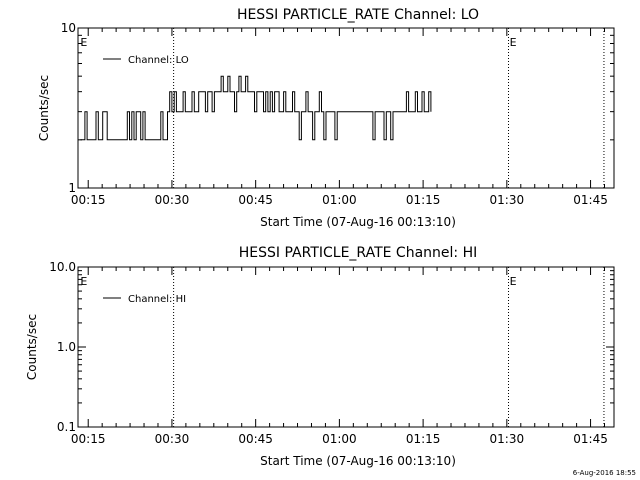 The width and height of the screenshot is (640, 480). Describe the element at coordinates (157, 299) in the screenshot. I see `legend-entry: Channel: HI` at that location.